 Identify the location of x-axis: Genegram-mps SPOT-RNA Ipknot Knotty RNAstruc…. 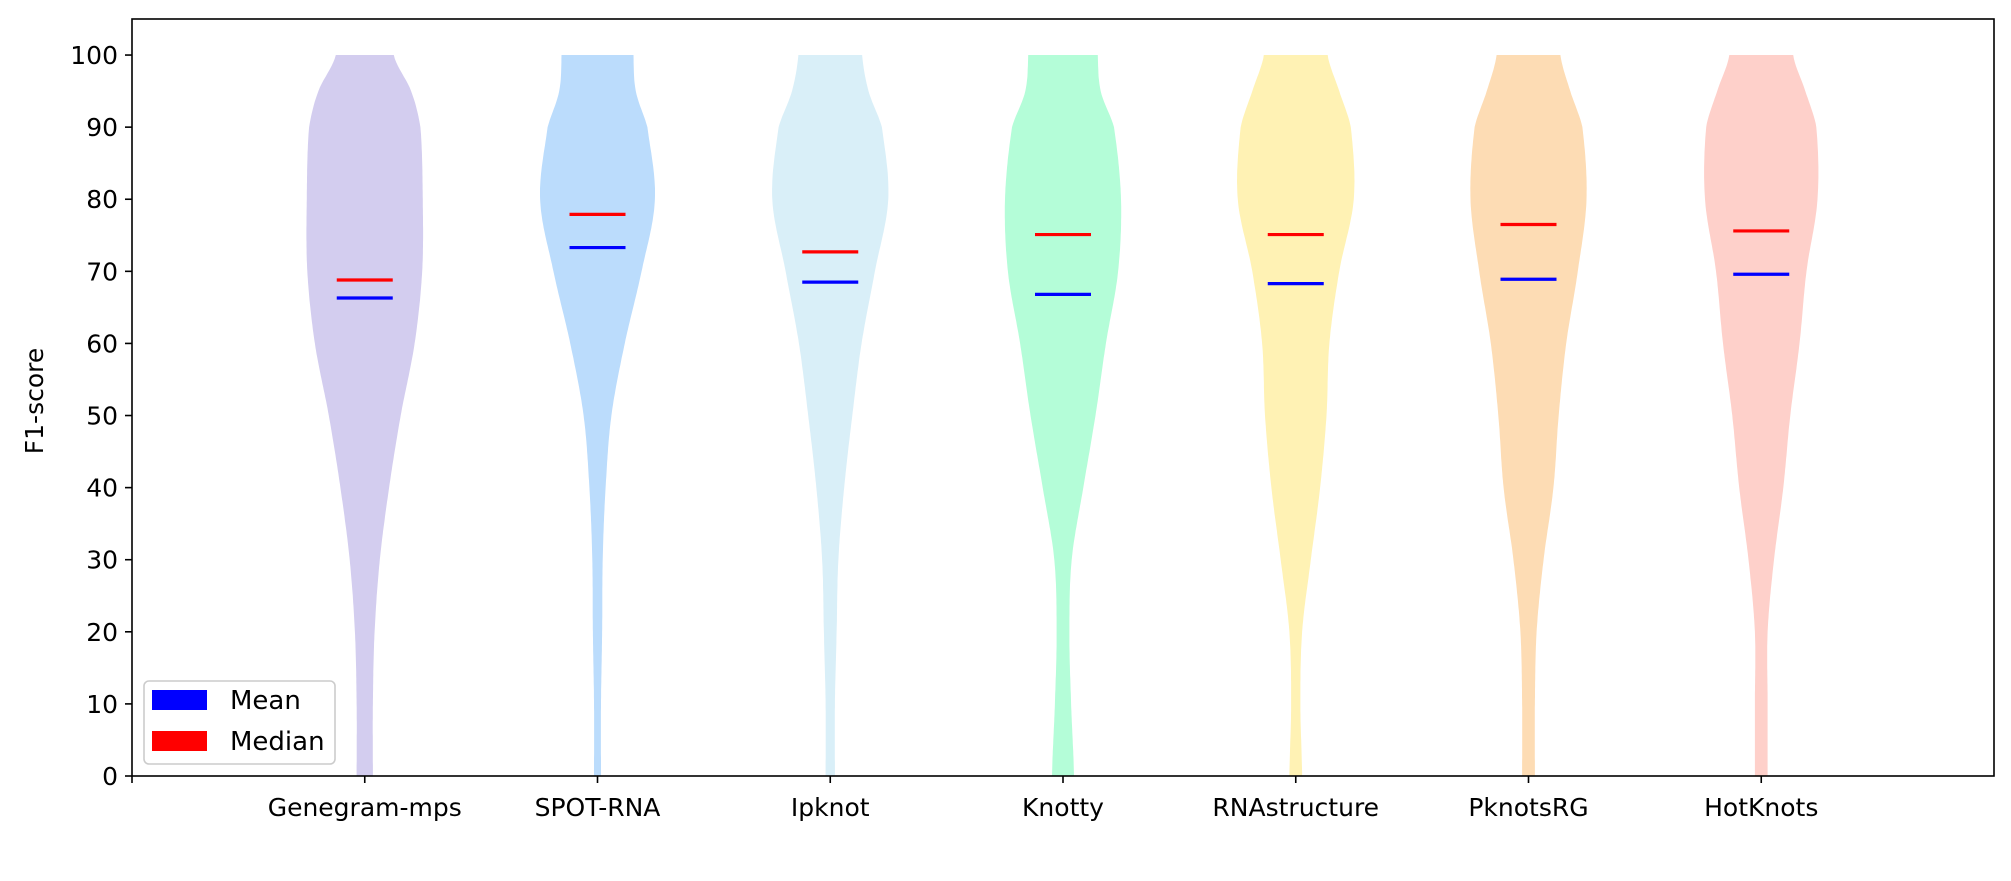
(974, 799).